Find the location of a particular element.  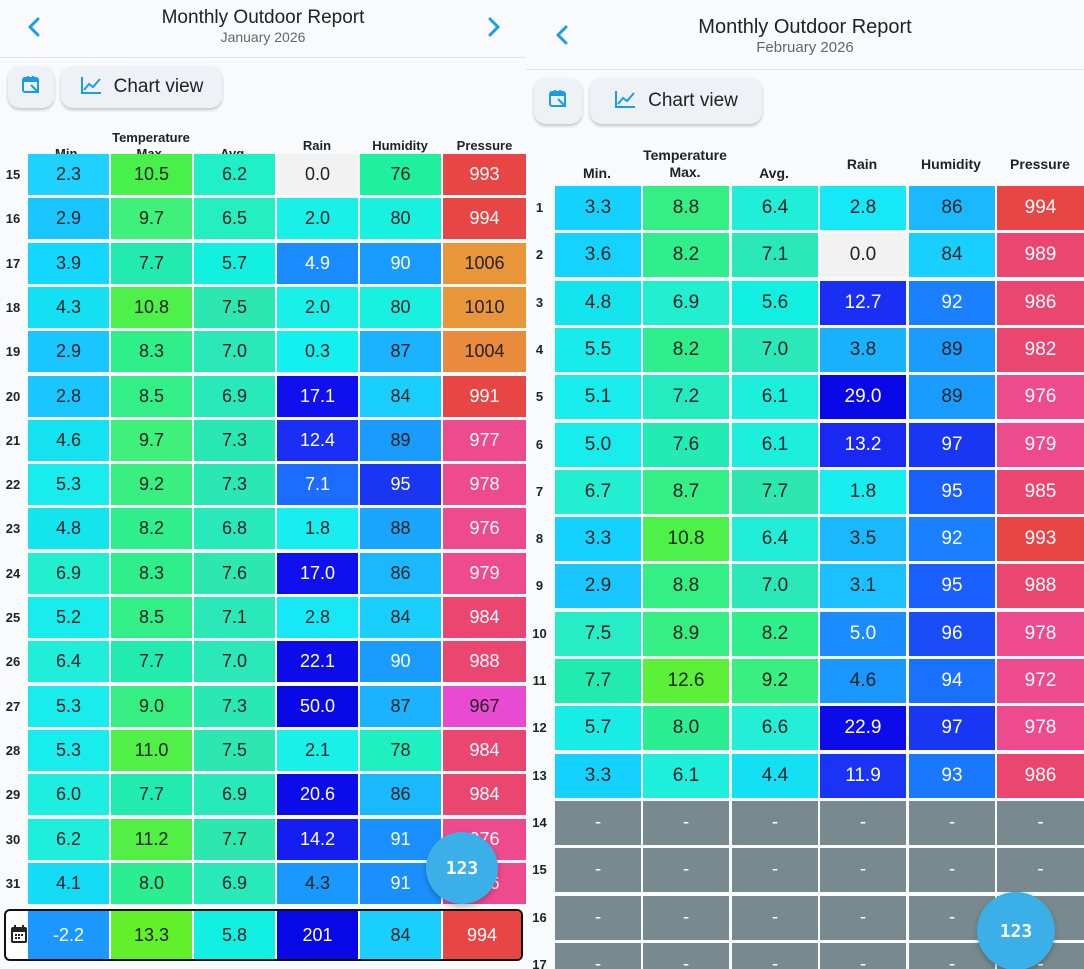

cell-rain: 3.1 is located at coordinates (863, 586).